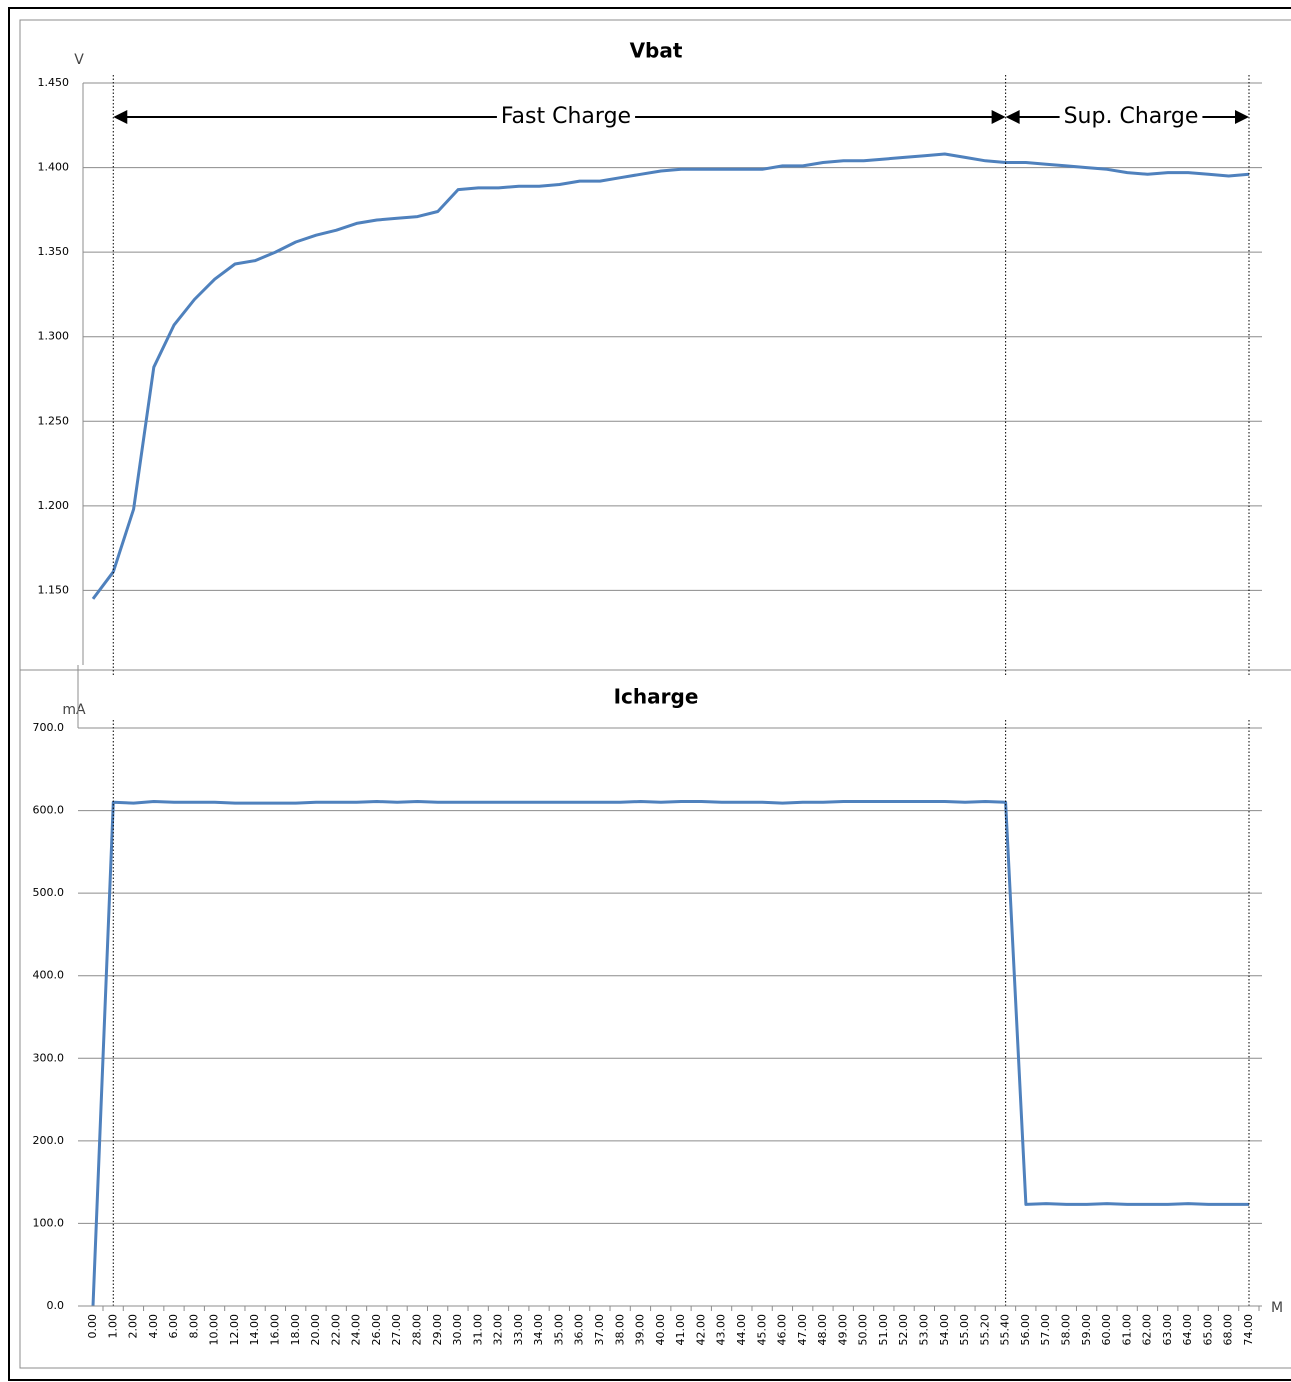  I want to click on x-tick-label: 49.00, so click(842, 1330).